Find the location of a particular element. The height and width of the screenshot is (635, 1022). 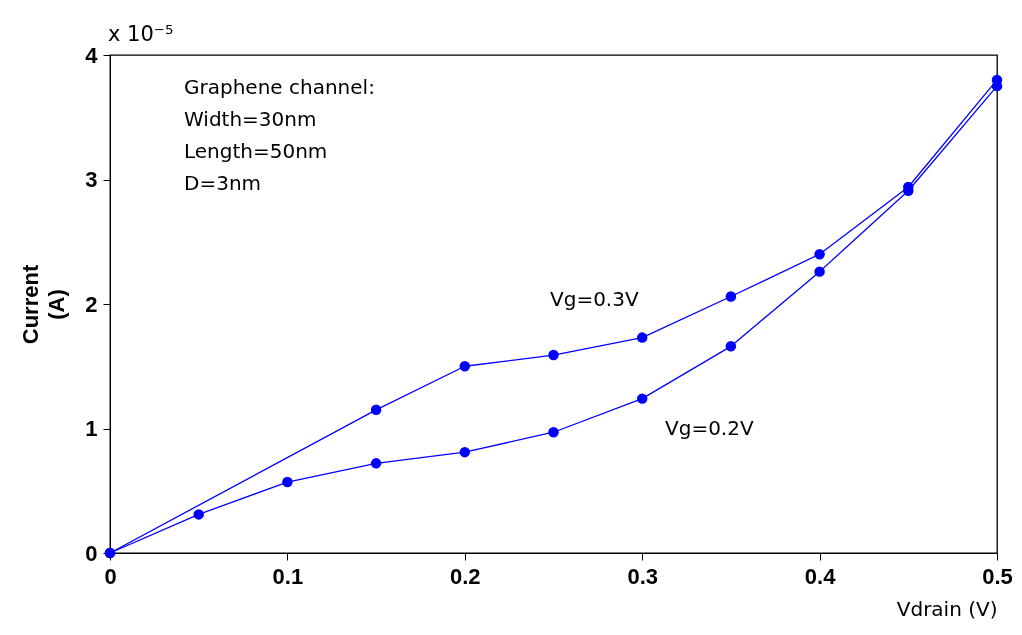

annotation: Graphene channel: is located at coordinates (279, 87).